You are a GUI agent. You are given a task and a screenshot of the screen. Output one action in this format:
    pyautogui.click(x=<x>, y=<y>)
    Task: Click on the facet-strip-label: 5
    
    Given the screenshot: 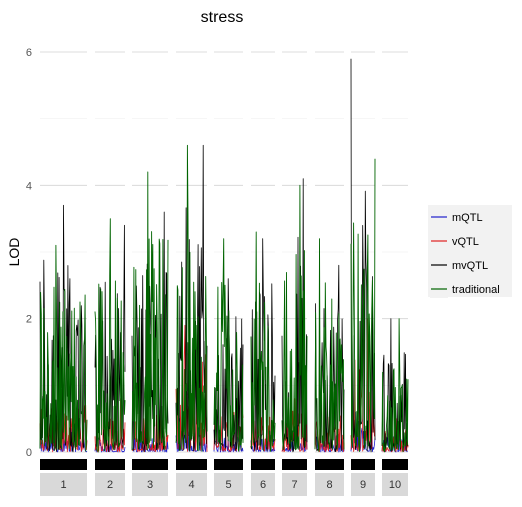 What is the action you would take?
    pyautogui.click(x=228, y=485)
    